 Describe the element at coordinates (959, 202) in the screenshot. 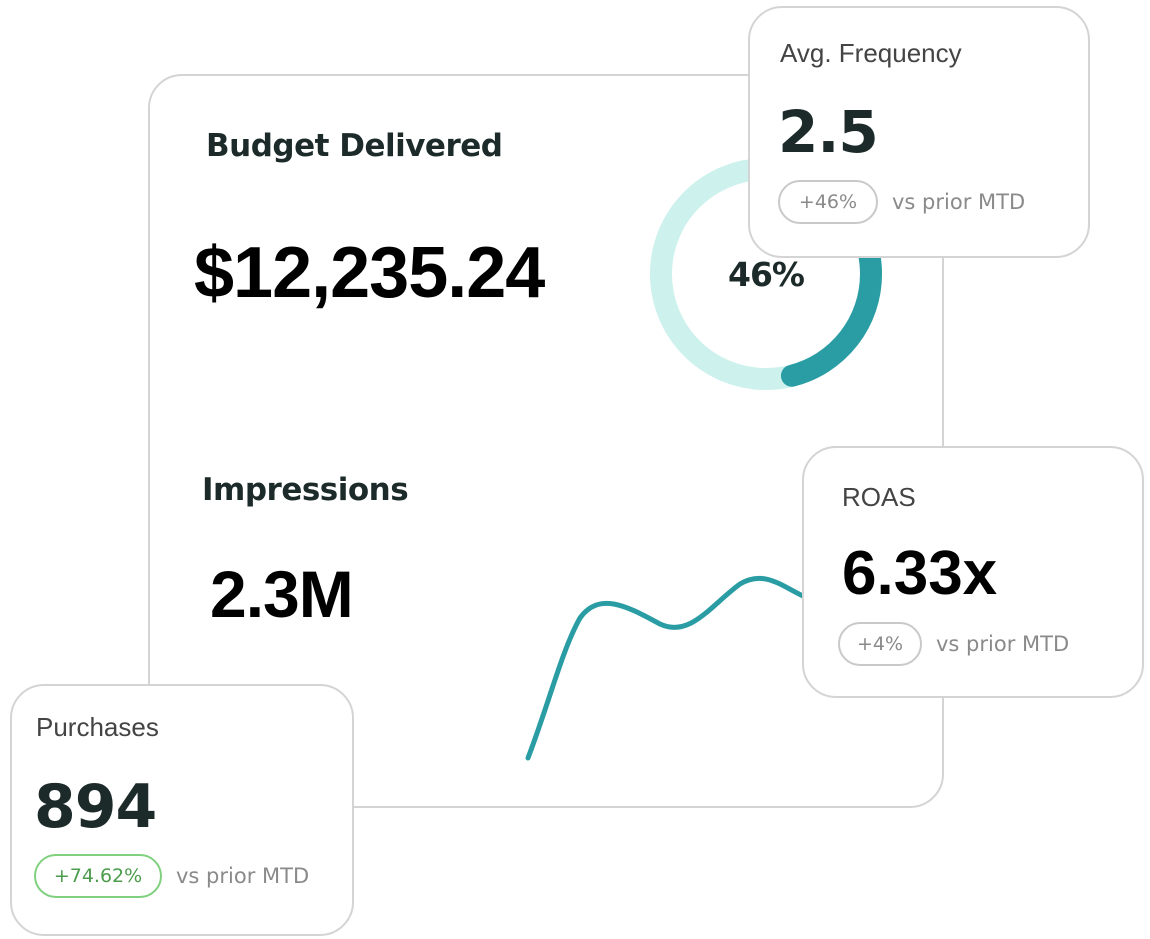

I see `avg-frequency-comparison: vs prior MTD` at that location.